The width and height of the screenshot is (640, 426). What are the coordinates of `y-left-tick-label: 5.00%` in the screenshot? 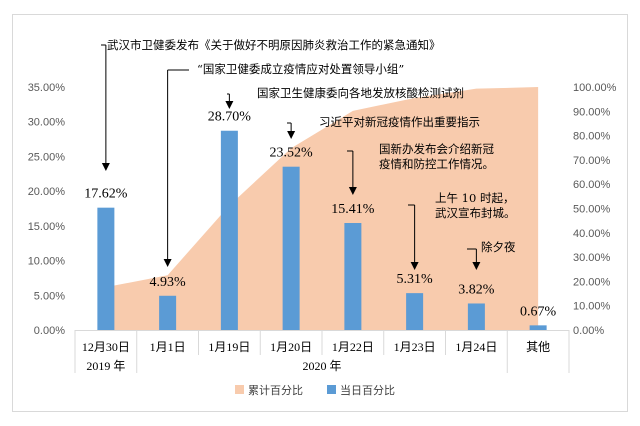 It's located at (49, 296).